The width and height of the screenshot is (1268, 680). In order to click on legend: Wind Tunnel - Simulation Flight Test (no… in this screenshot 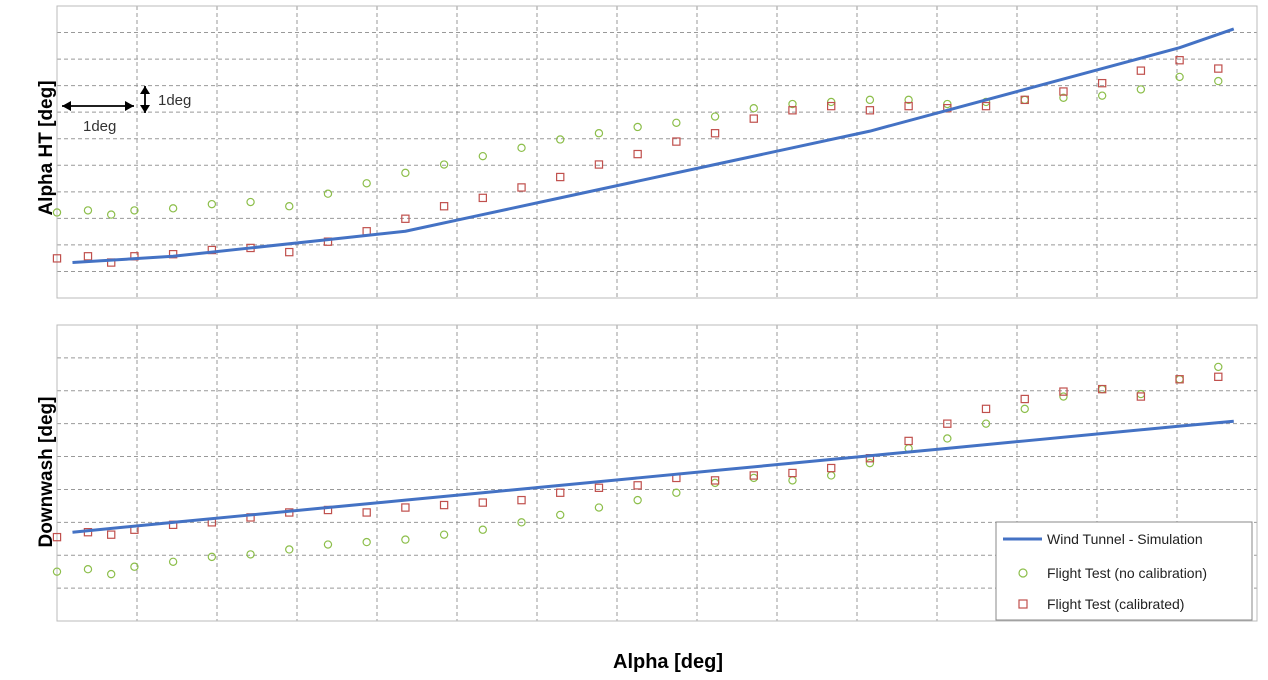, I will do `click(1124, 571)`.